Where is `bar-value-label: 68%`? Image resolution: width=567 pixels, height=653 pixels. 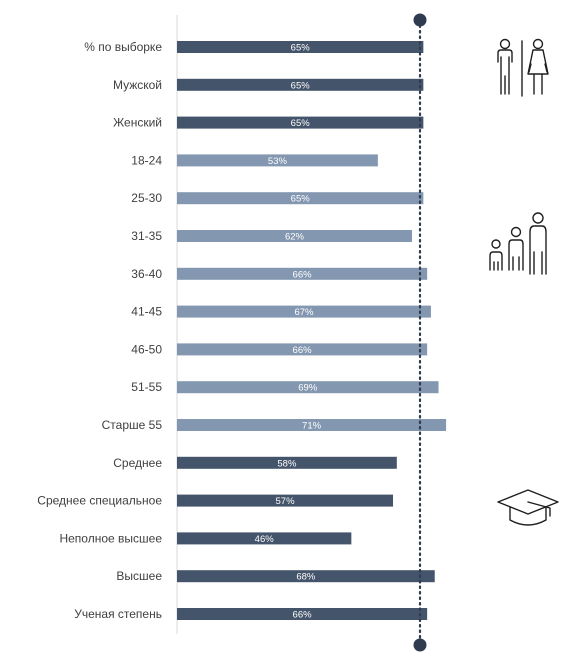
bar-value-label: 68% is located at coordinates (306, 577).